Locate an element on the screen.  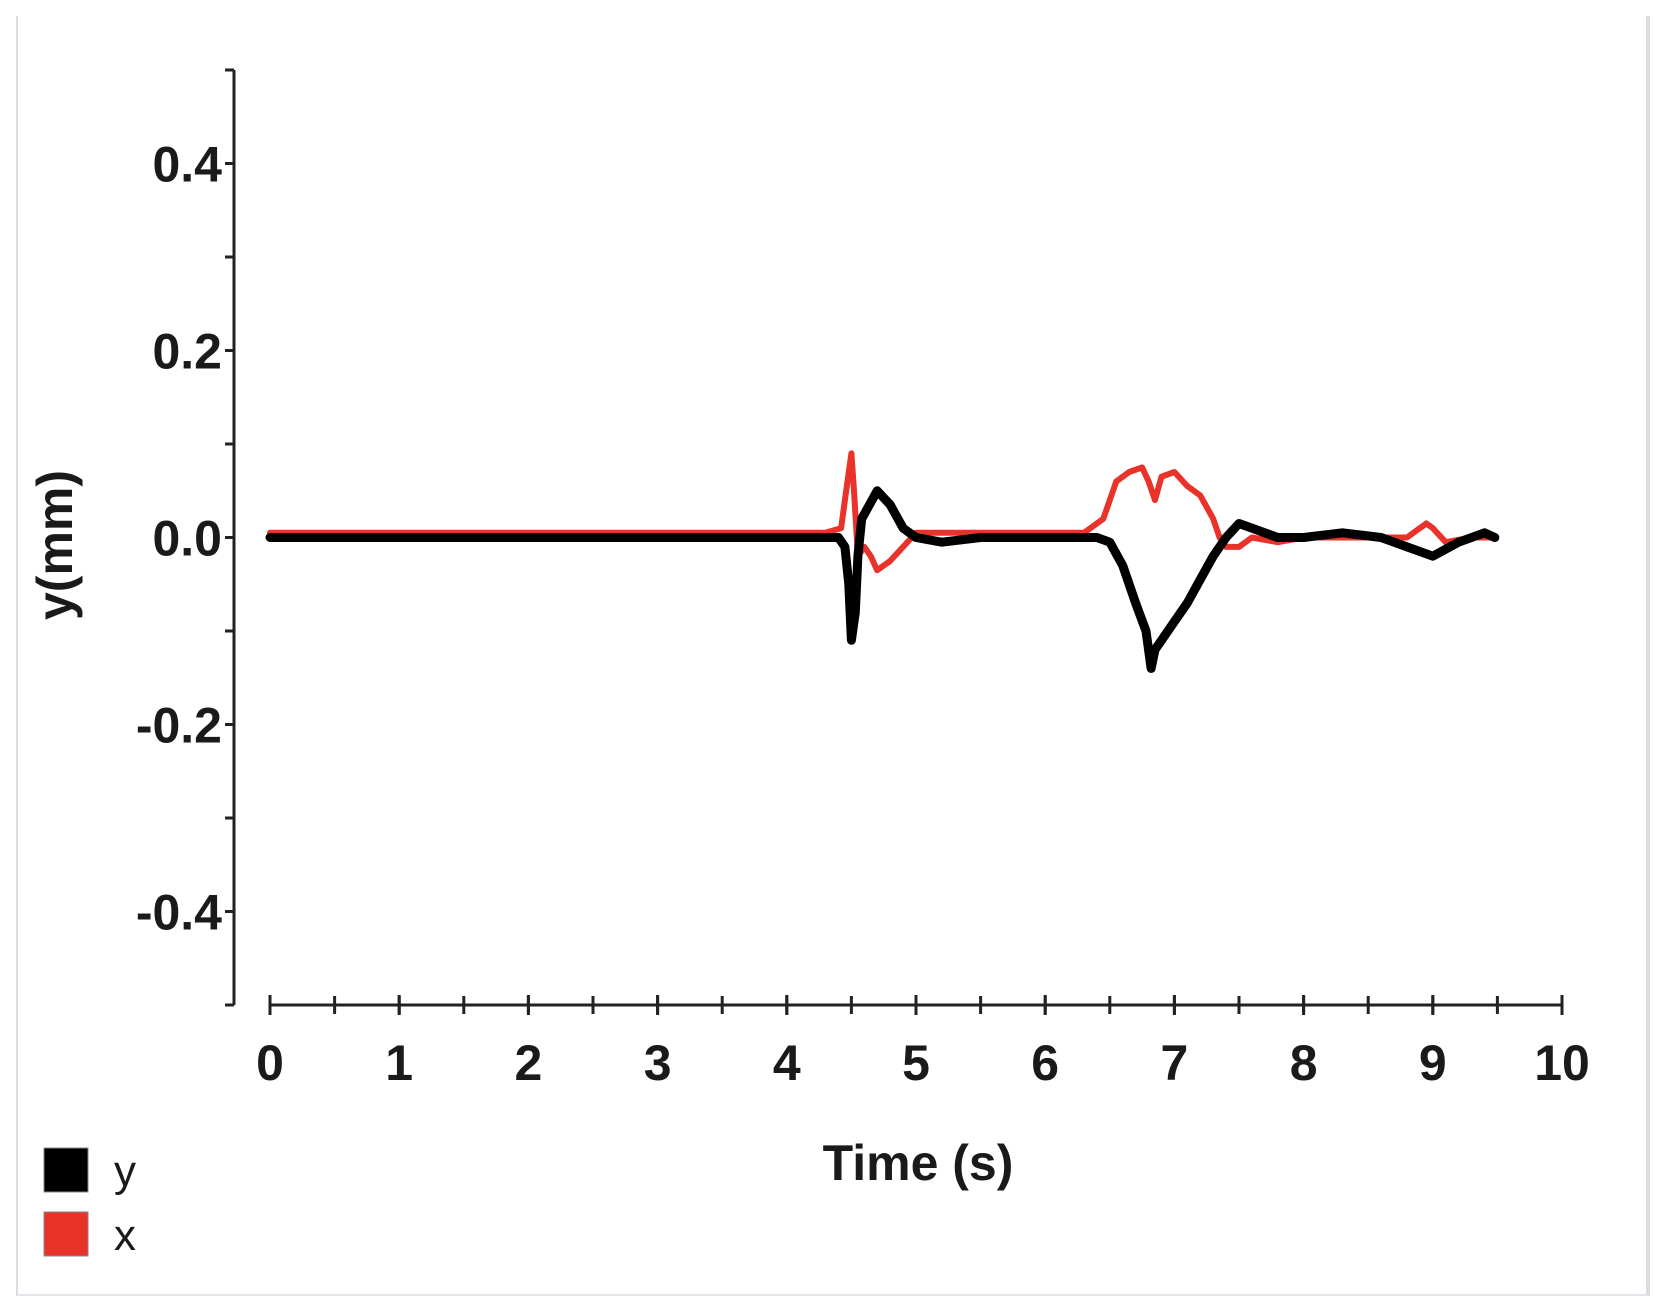
plot-area is located at coordinates (882, 561).